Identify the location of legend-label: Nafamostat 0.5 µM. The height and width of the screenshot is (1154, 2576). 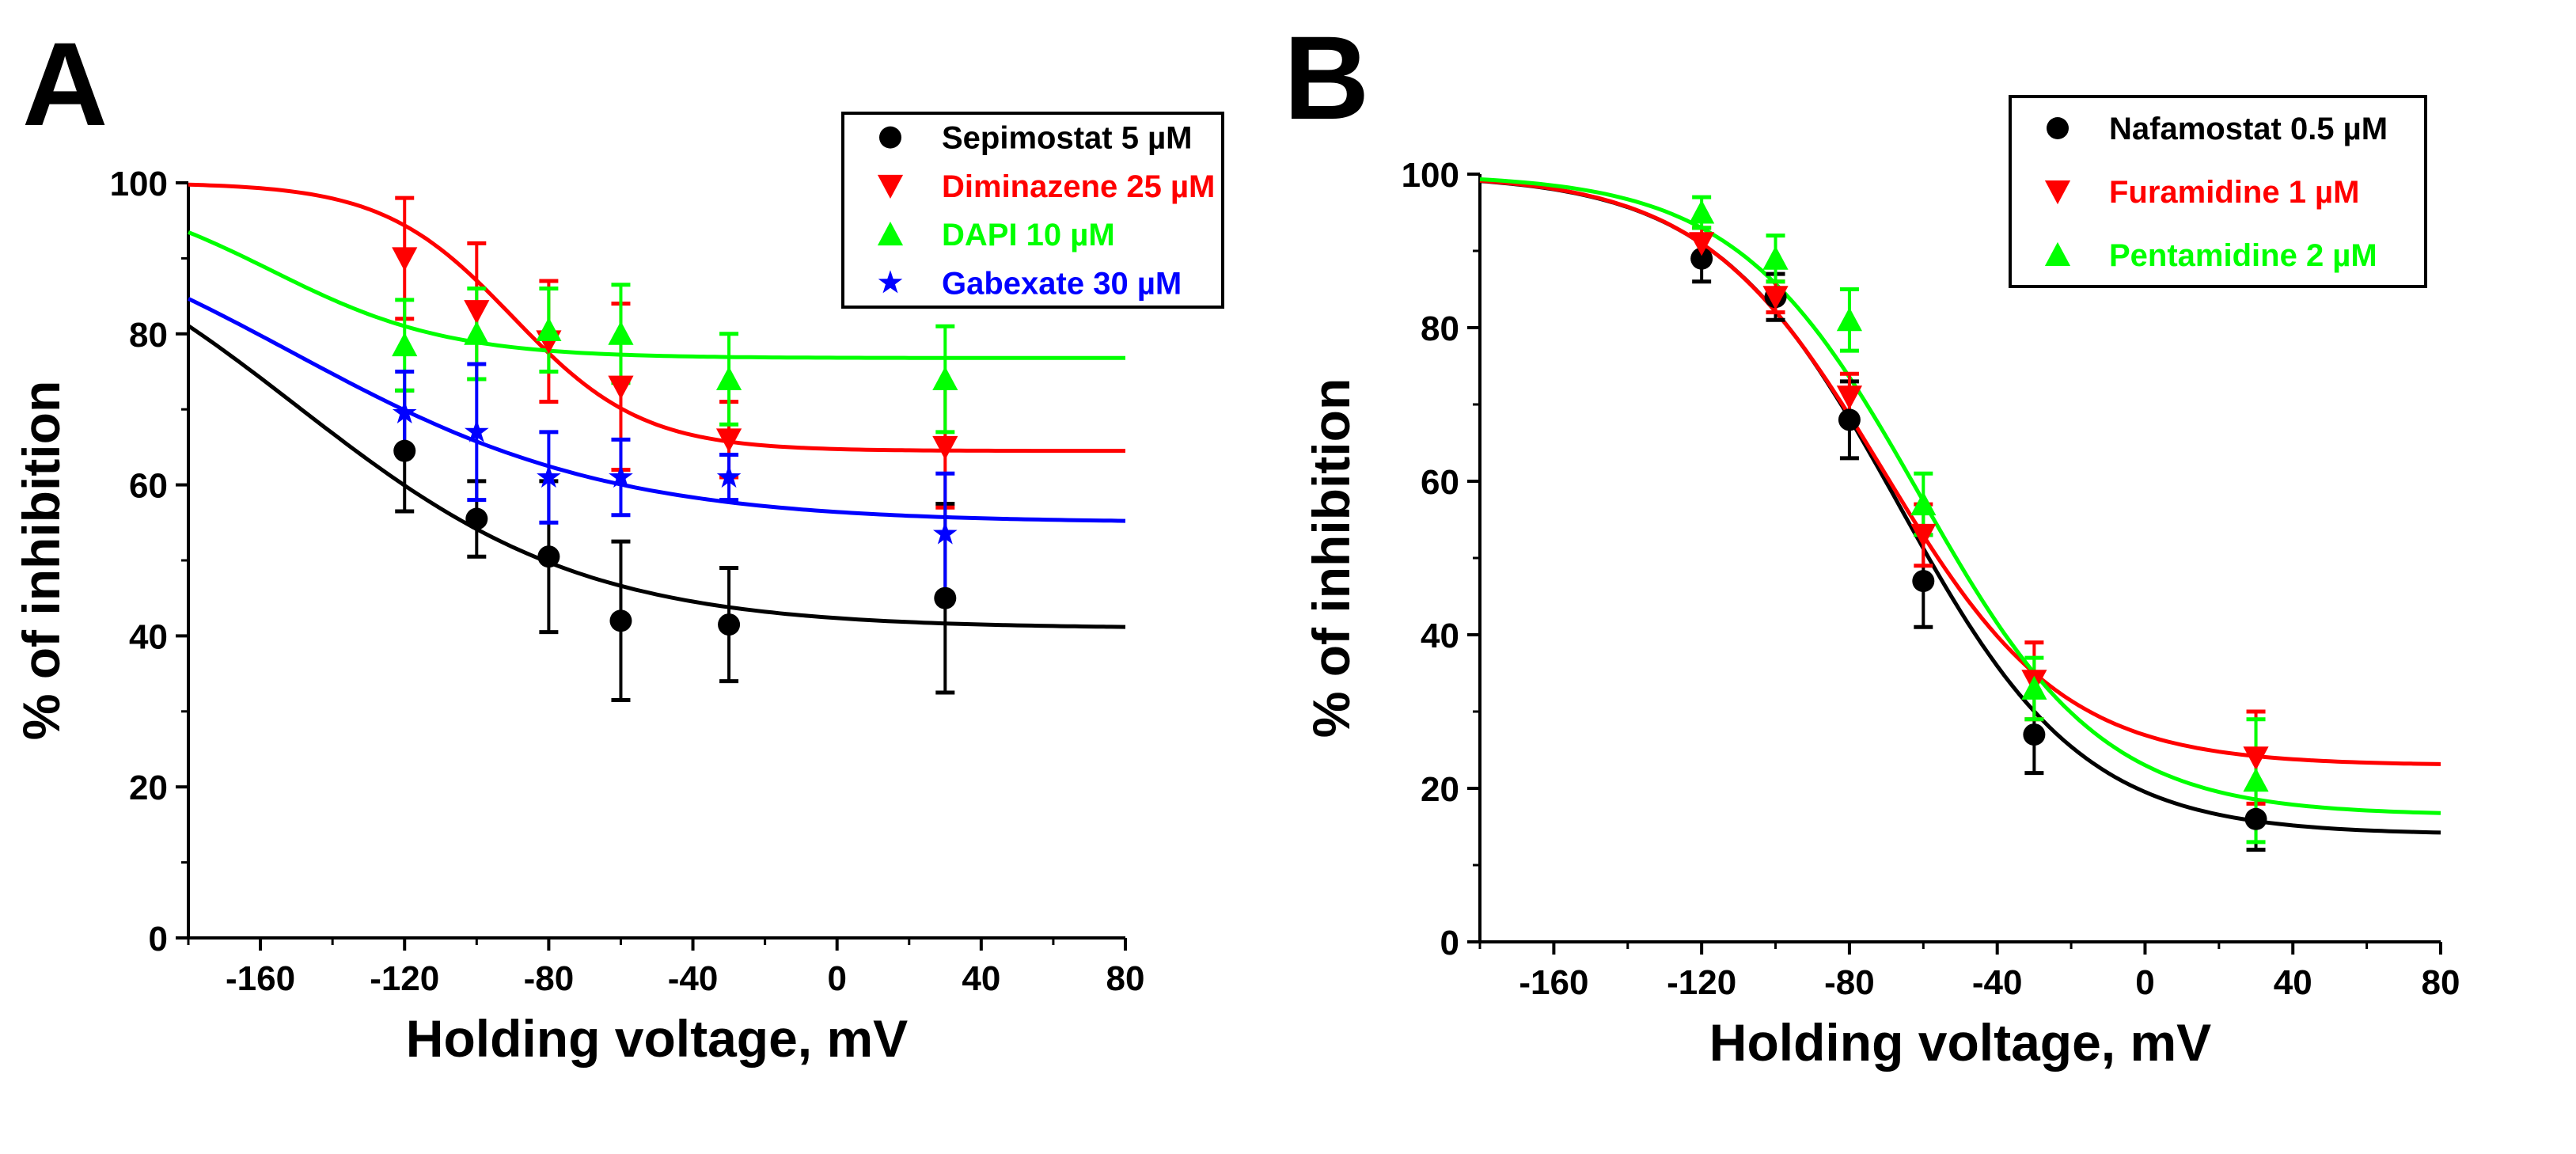
(2248, 129).